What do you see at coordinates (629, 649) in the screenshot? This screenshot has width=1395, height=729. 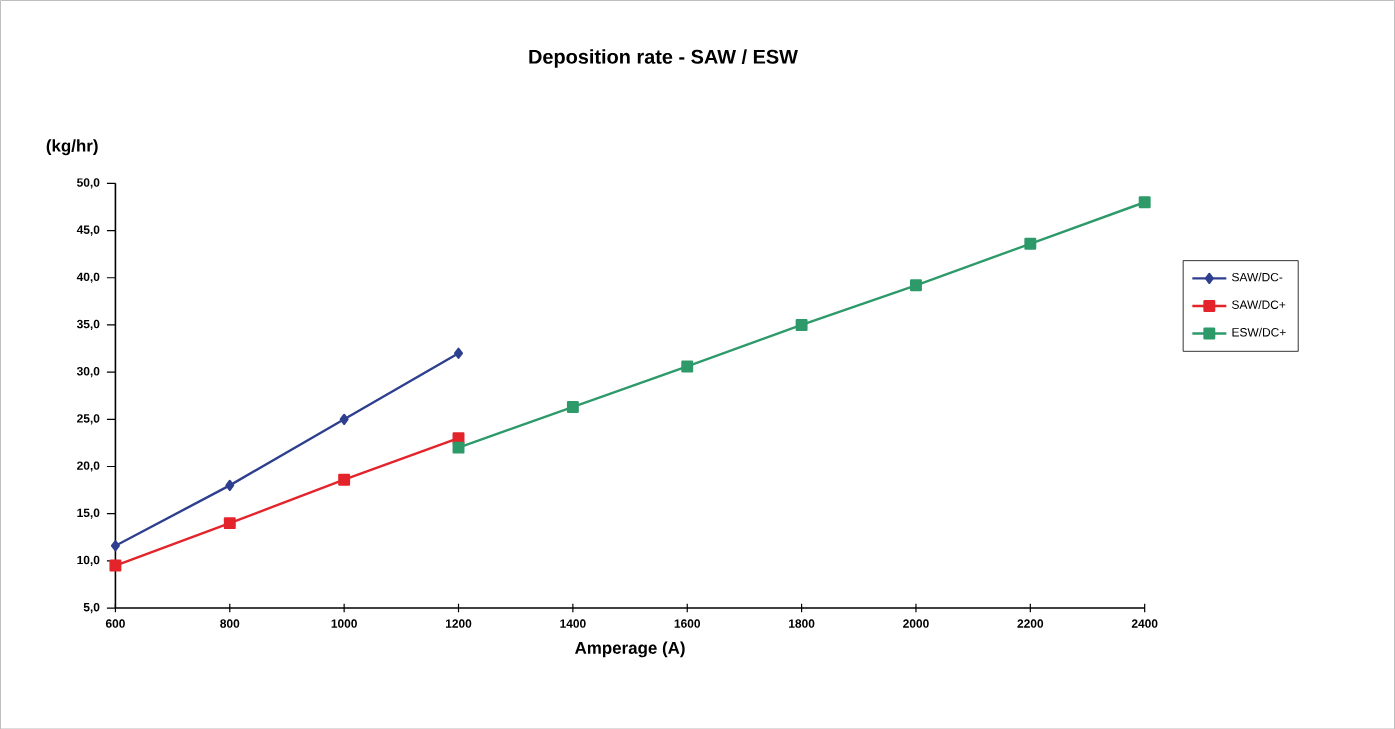 I see `x-axis-title: Amperage (A)` at bounding box center [629, 649].